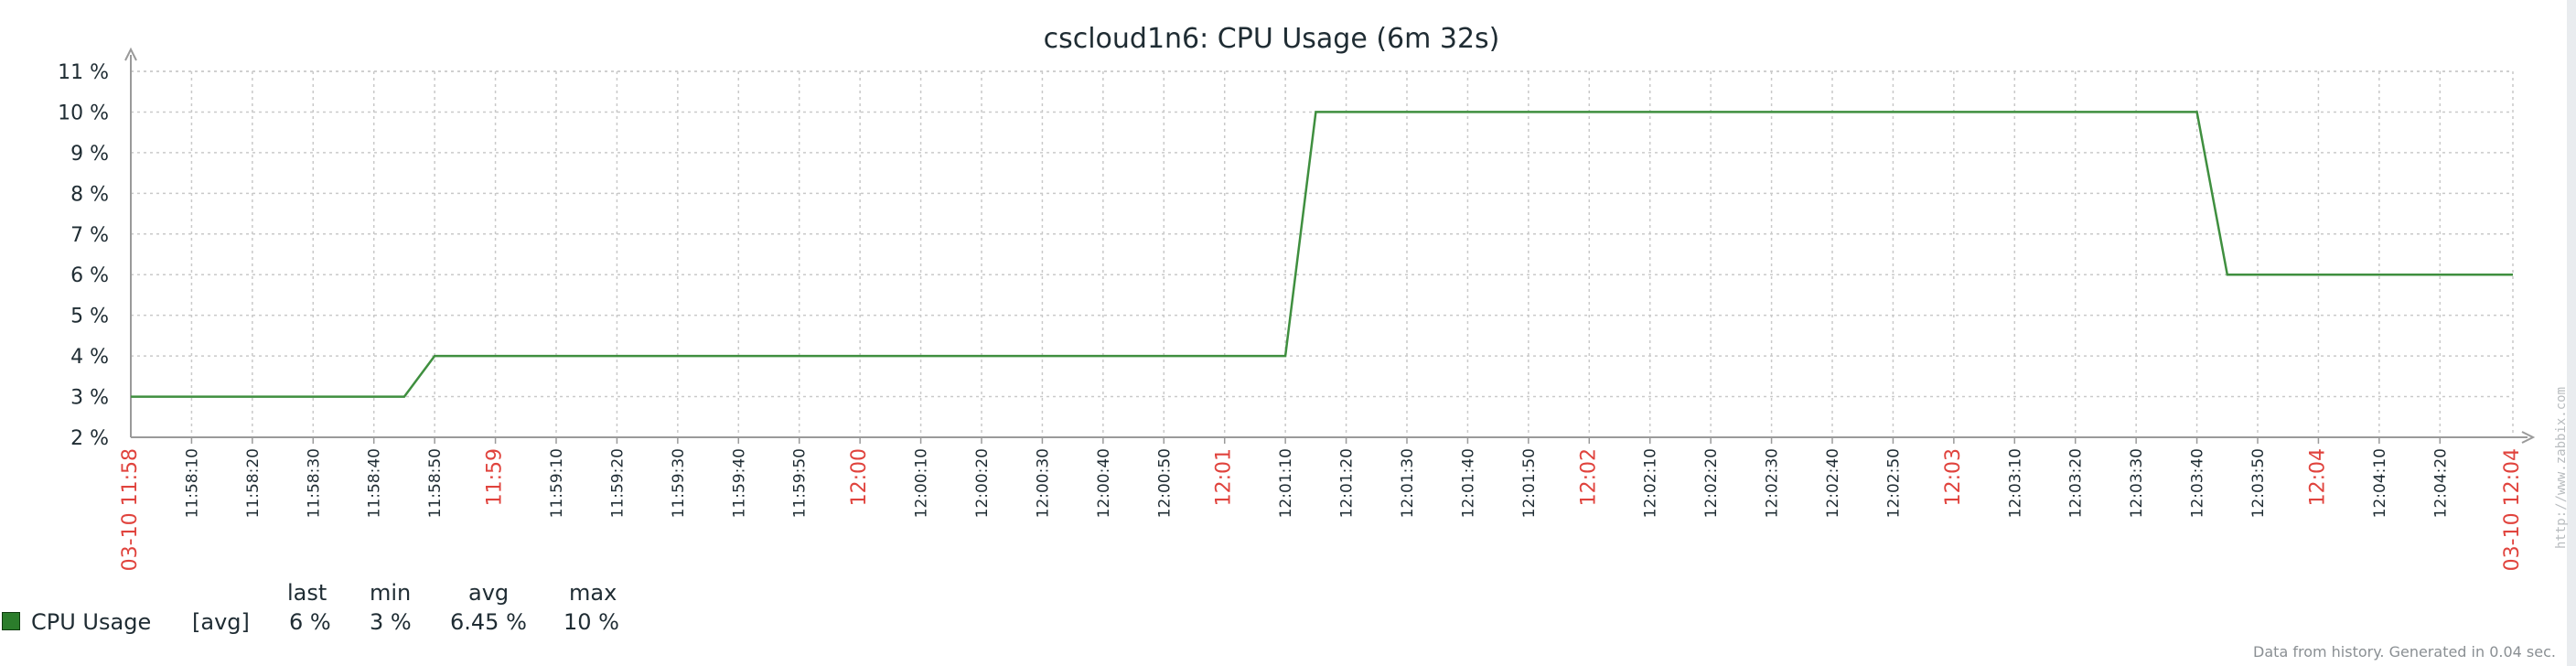  What do you see at coordinates (89, 154) in the screenshot?
I see `y-tick-label: 9 %` at bounding box center [89, 154].